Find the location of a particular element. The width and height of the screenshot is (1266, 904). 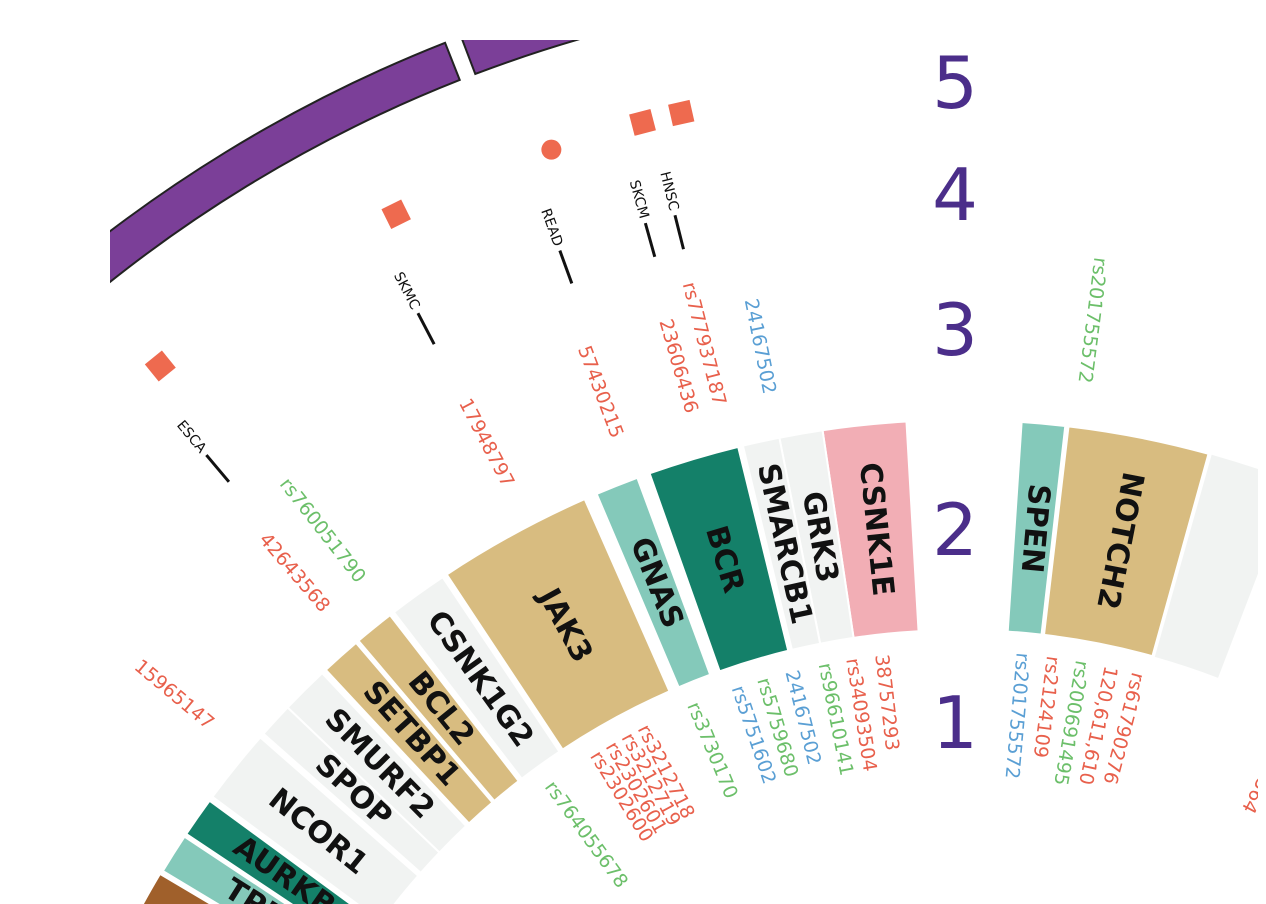

ring-numbers: 1 2 3 4 5 is located at coordinates (955, 403).